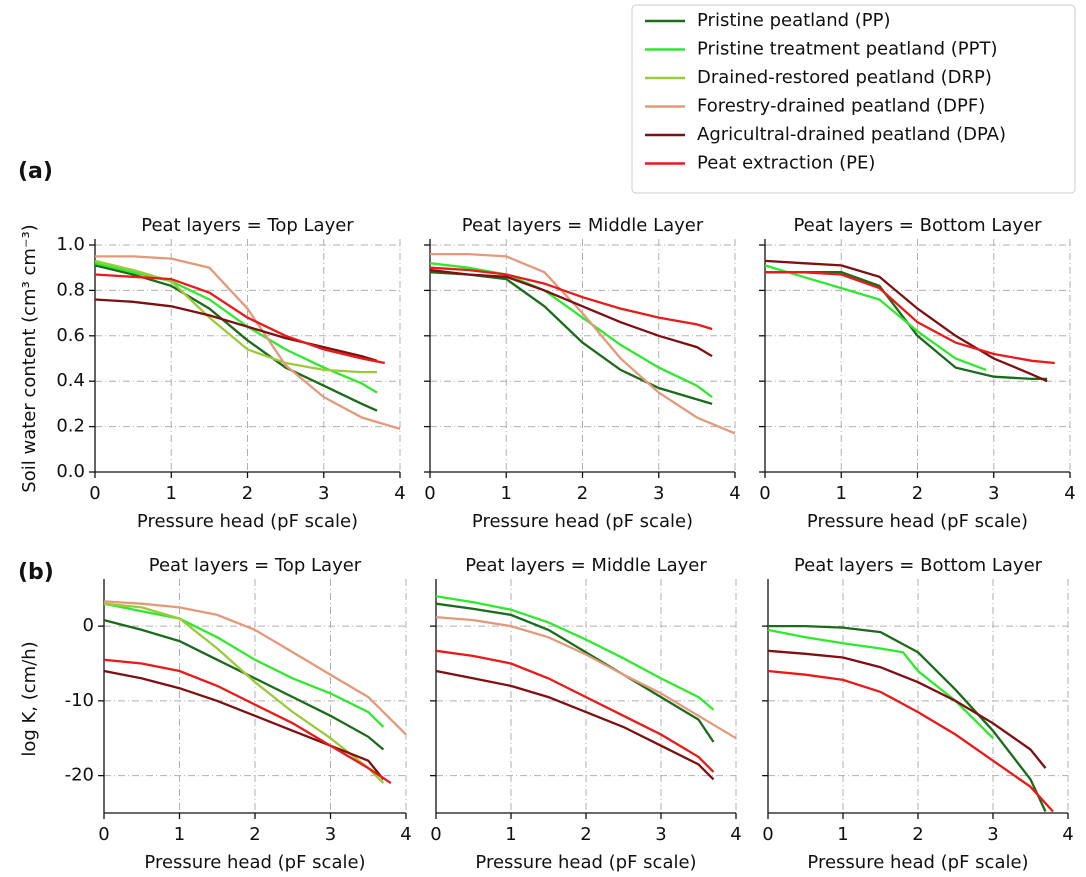 The image size is (1086, 877). I want to click on legend-label: Forestry-drained peatland (DPF), so click(841, 106).